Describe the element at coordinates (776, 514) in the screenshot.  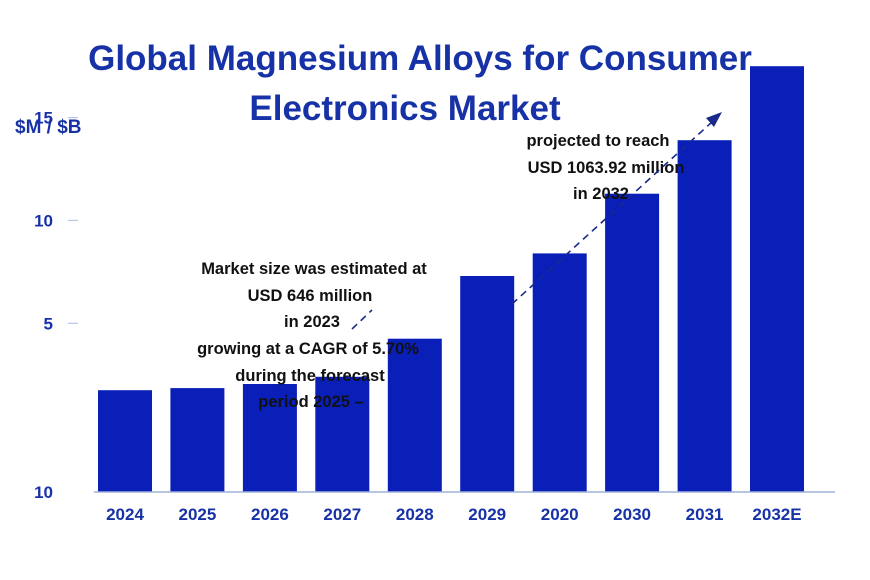
I see `x-tick-label: 2032E` at that location.